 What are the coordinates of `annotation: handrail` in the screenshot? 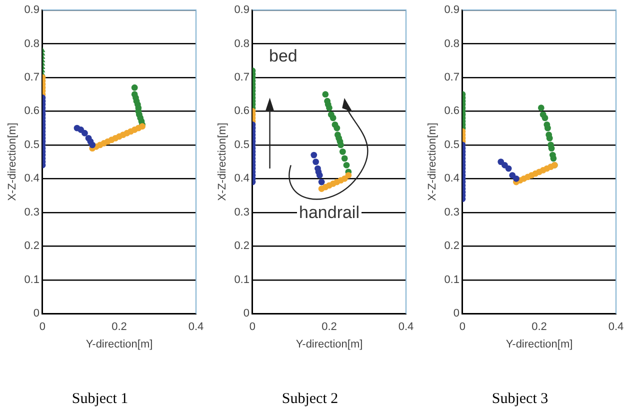 It's located at (329, 212).